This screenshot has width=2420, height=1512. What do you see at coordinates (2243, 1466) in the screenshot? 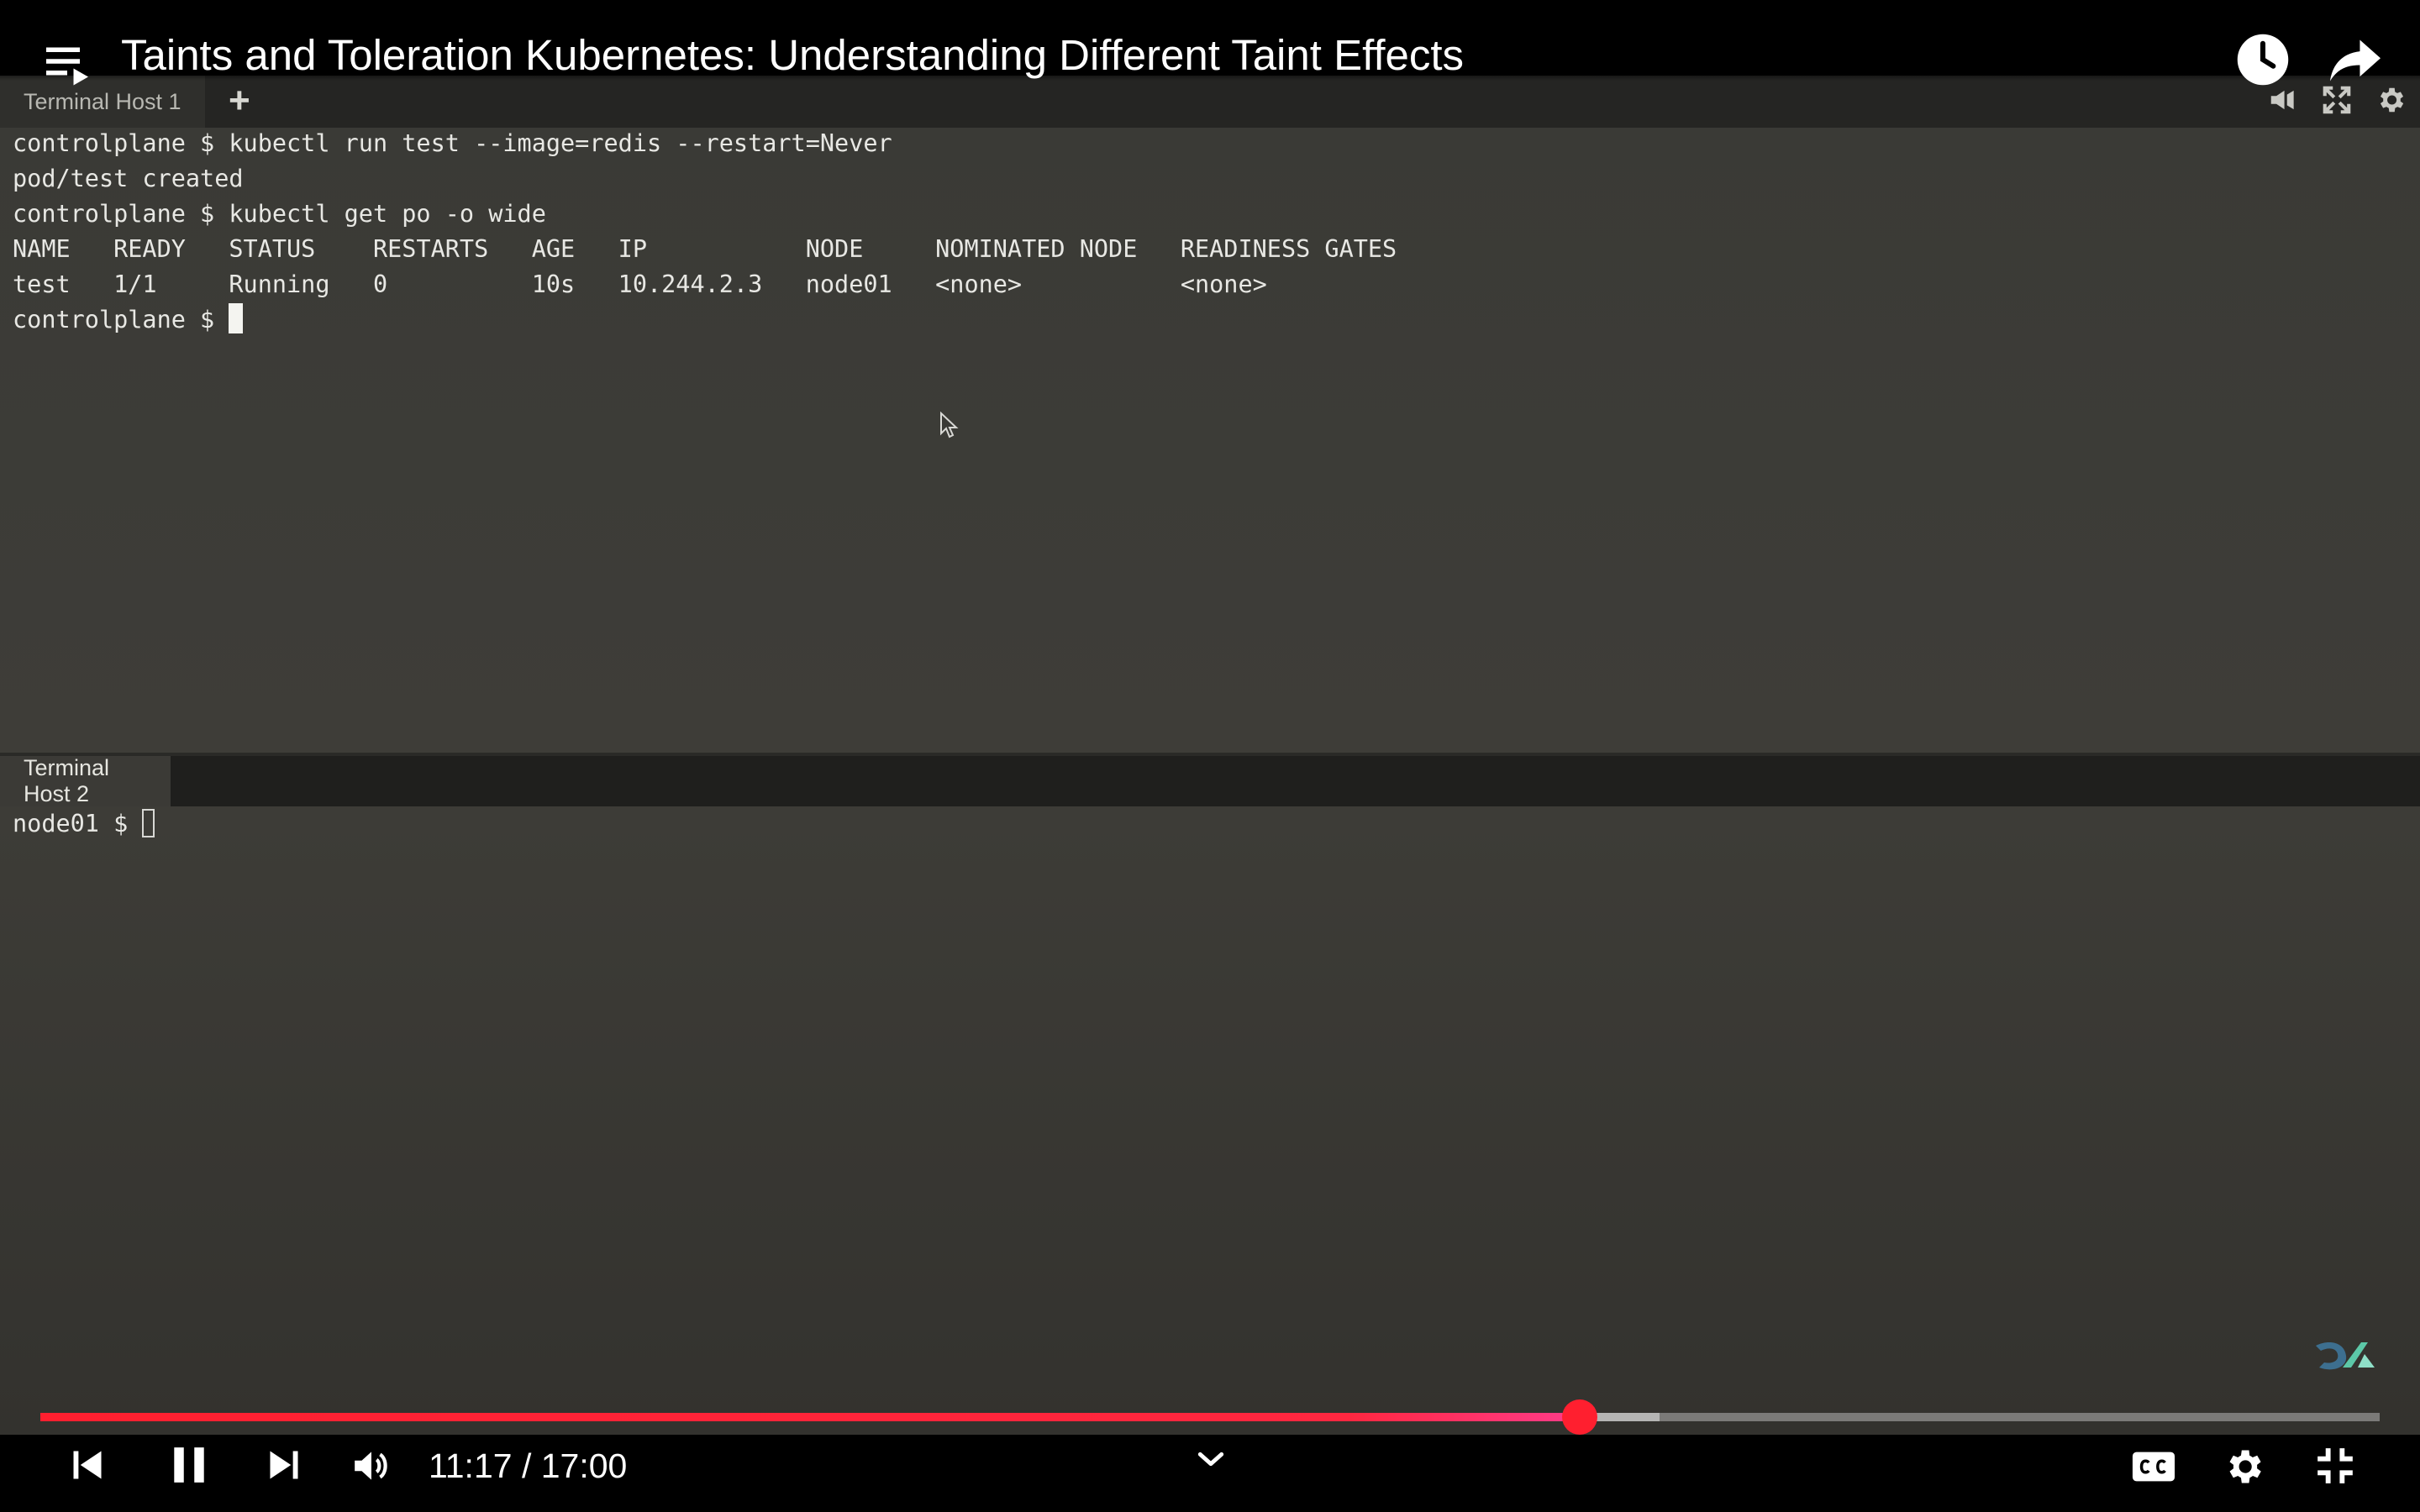
I see `settings-icon` at bounding box center [2243, 1466].